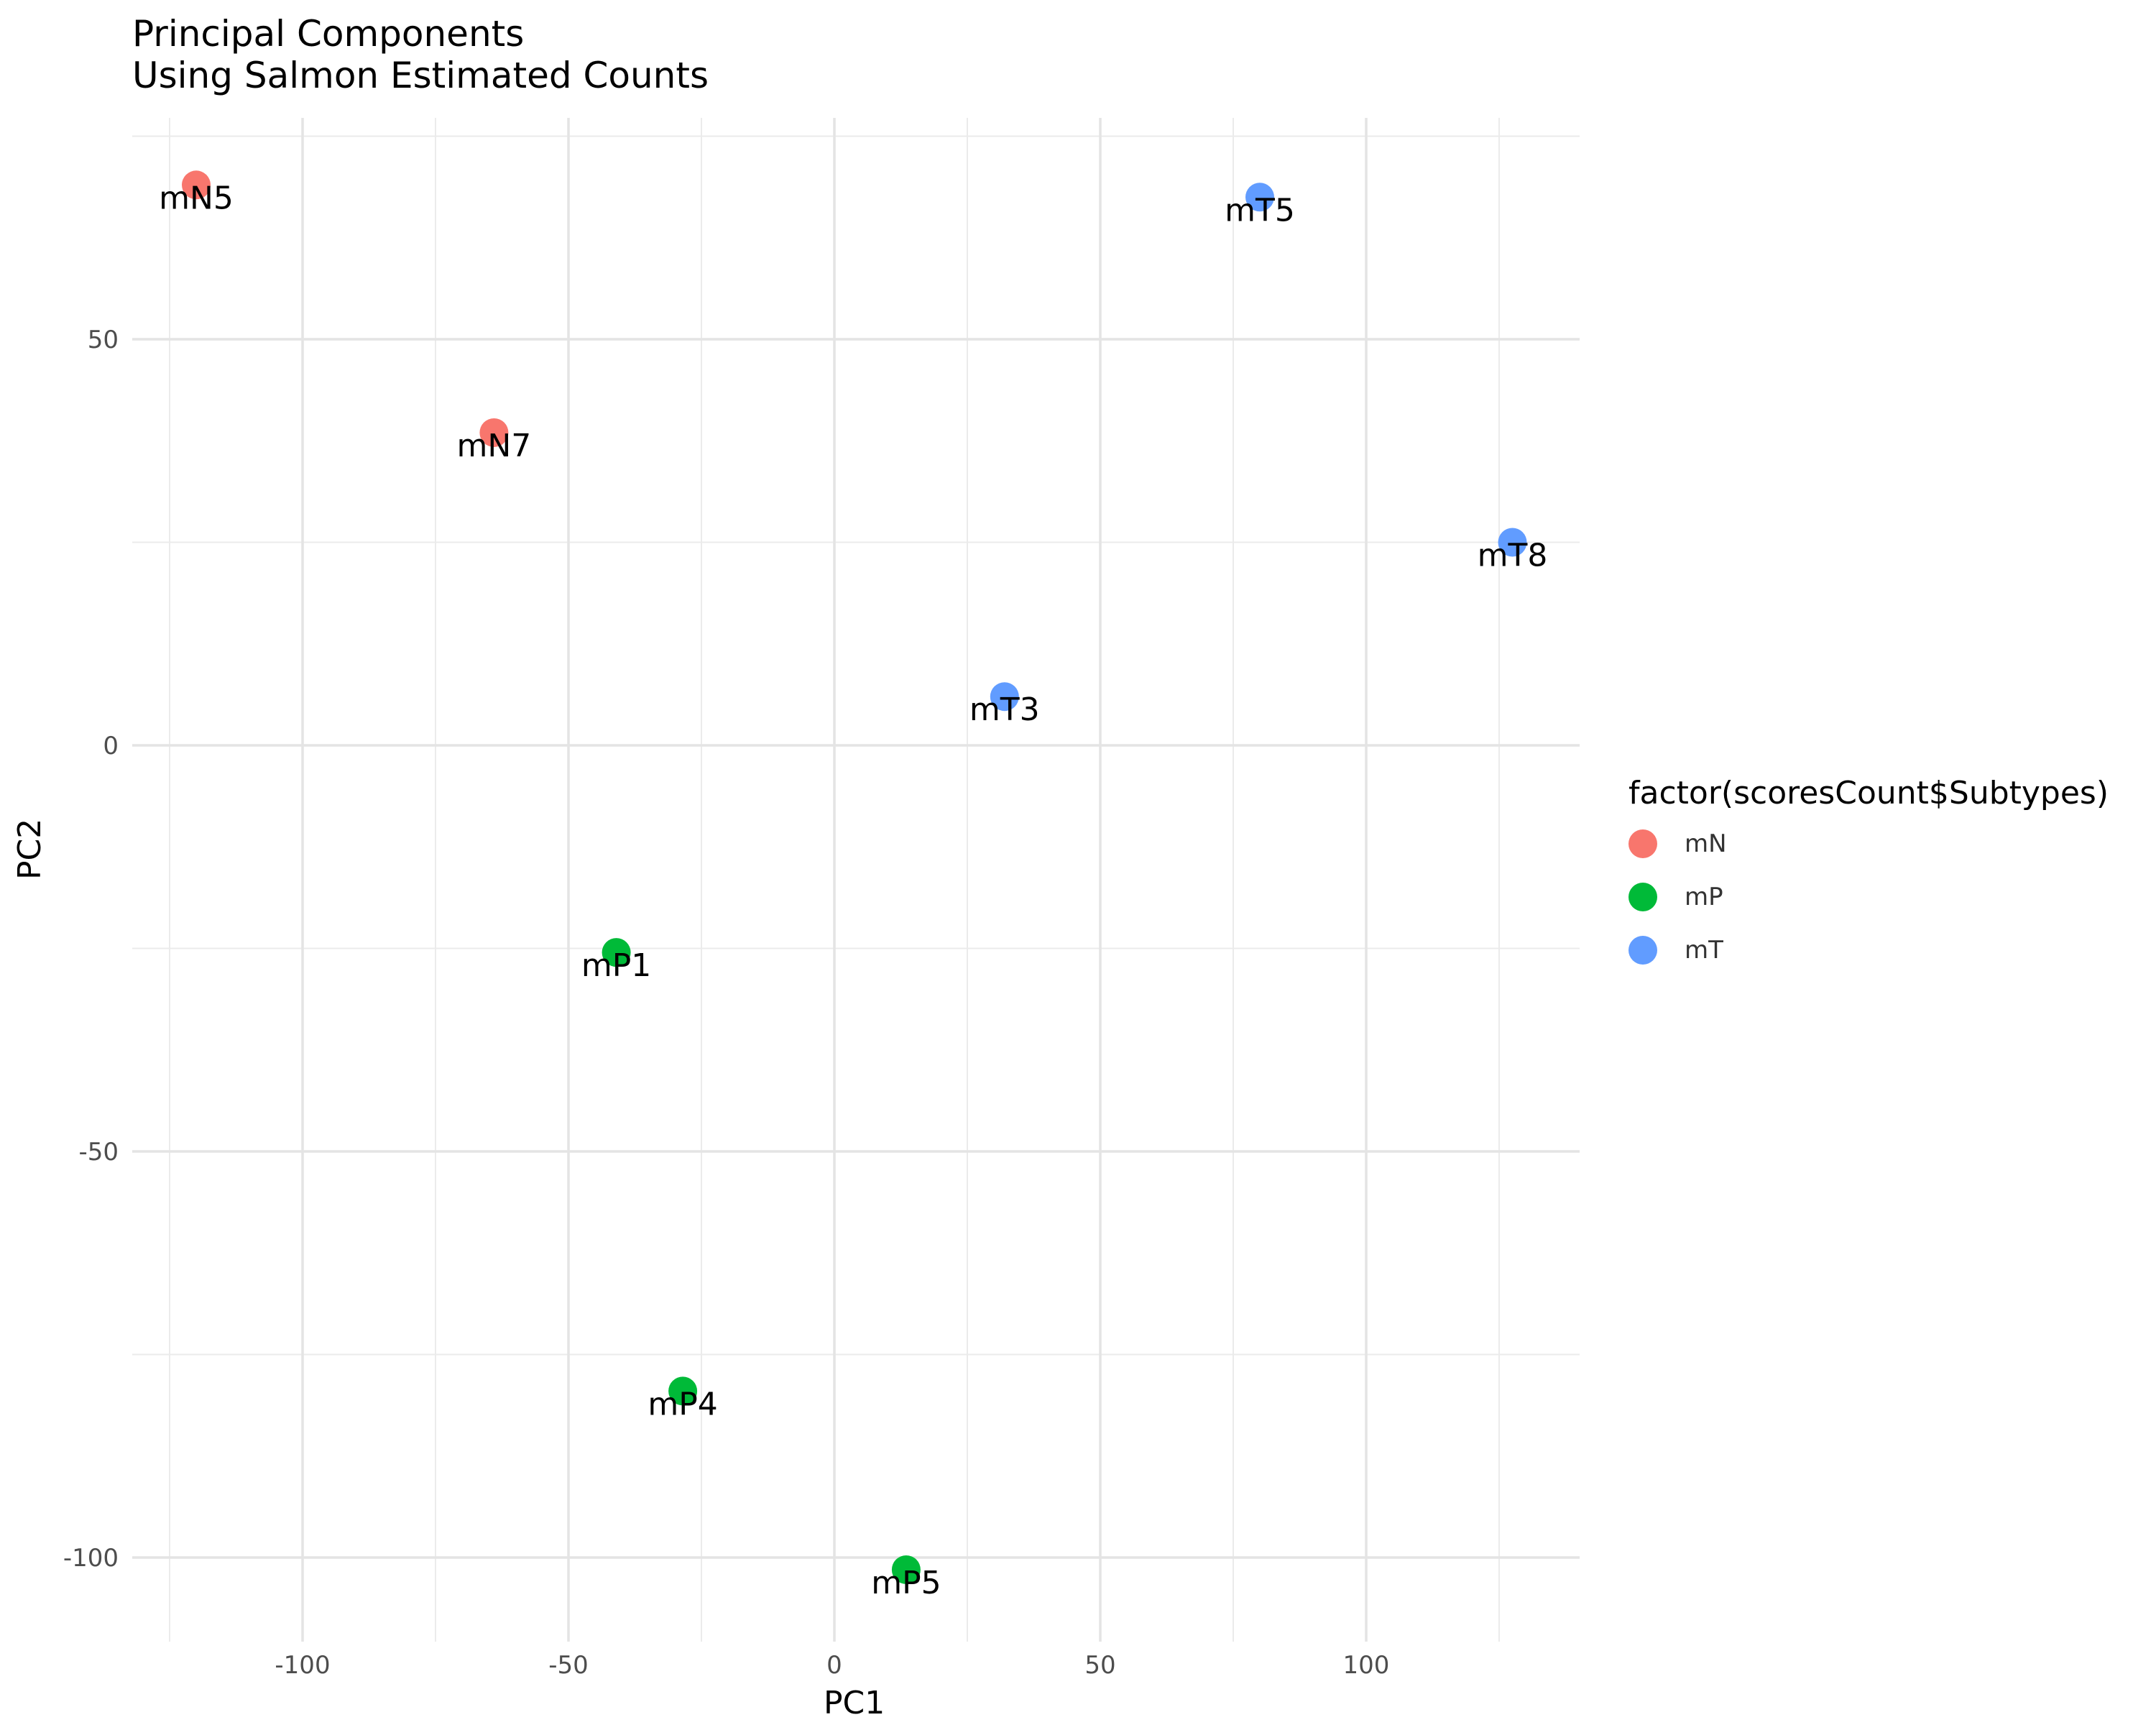 The height and width of the screenshot is (1725, 2156). I want to click on x-tick-label: 0, so click(834, 1665).